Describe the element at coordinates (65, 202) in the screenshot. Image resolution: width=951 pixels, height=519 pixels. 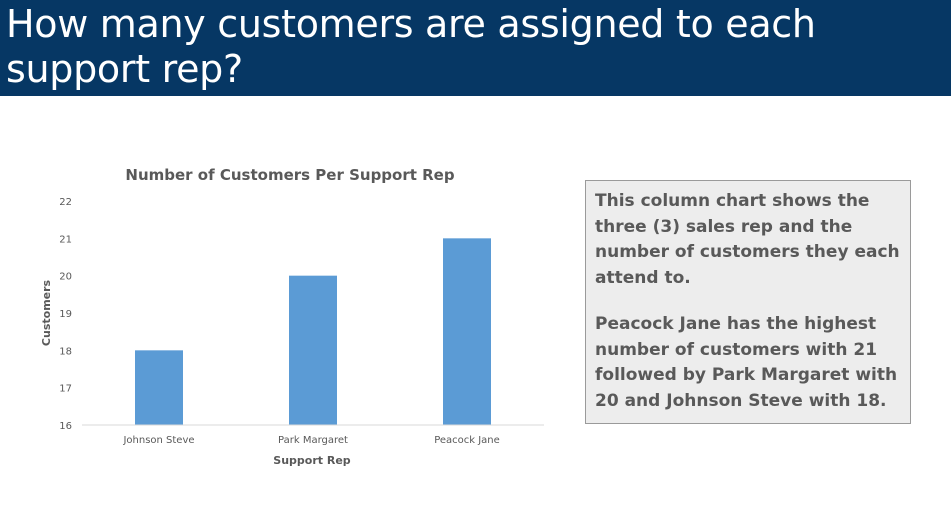
I see `y-tick-label: 22` at that location.